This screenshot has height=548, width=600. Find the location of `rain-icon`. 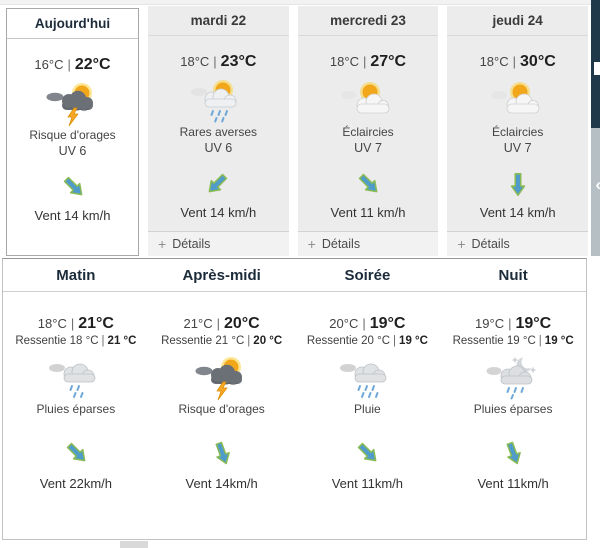

rain-icon is located at coordinates (367, 378).